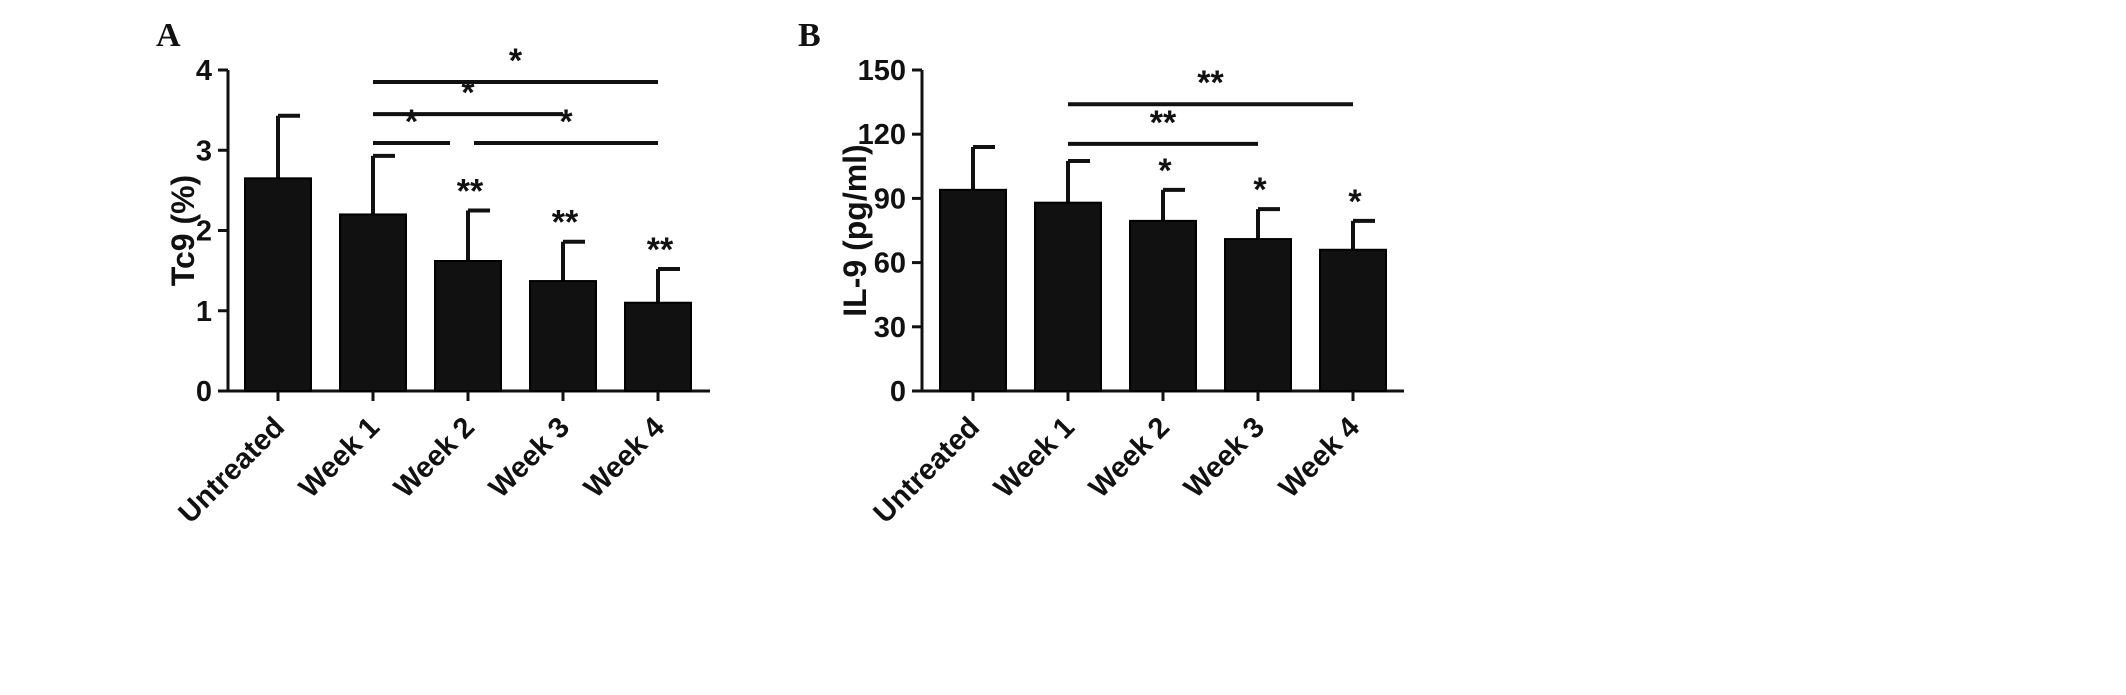 The height and width of the screenshot is (695, 2126). What do you see at coordinates (168, 35) in the screenshot?
I see `panel-label: A` at bounding box center [168, 35].